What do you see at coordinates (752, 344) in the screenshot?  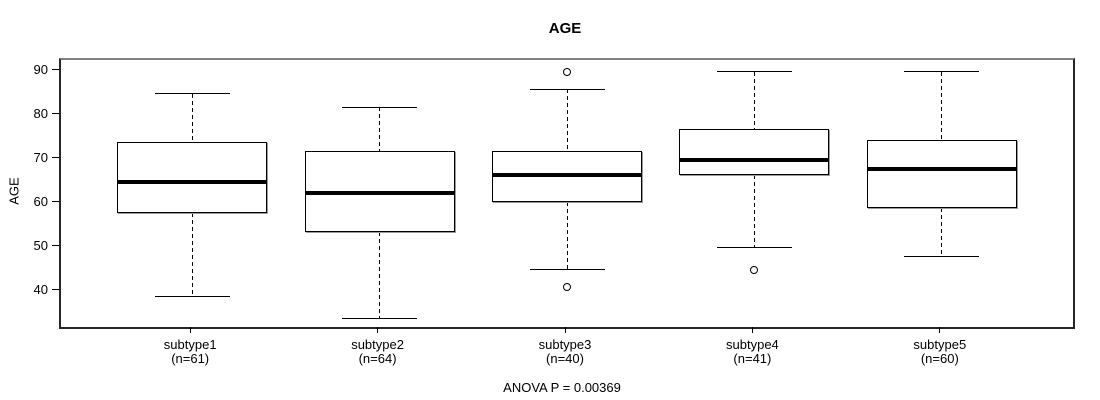 I see `x-label-name-subtype4: subtype4` at bounding box center [752, 344].